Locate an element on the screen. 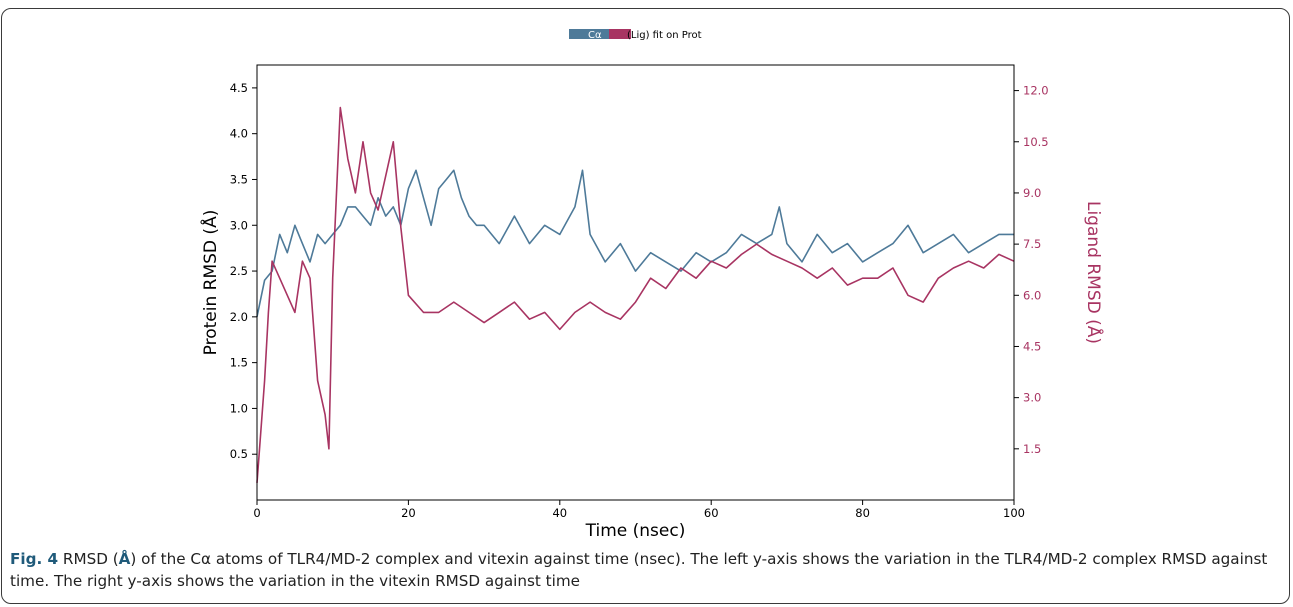 The image size is (1293, 607). x-tick-label: 60 is located at coordinates (711, 513).